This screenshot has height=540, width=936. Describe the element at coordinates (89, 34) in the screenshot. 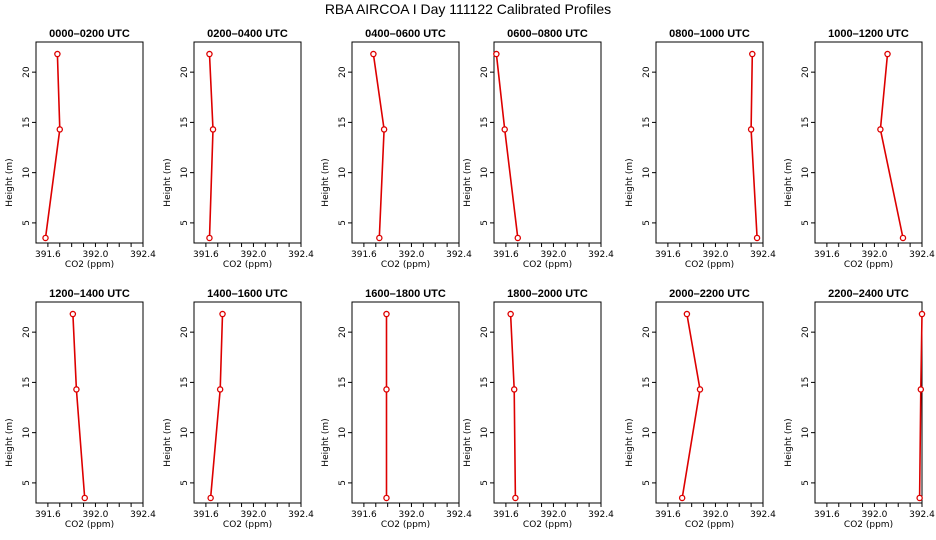

I see `panel-title: 0000–0200 UTC` at that location.